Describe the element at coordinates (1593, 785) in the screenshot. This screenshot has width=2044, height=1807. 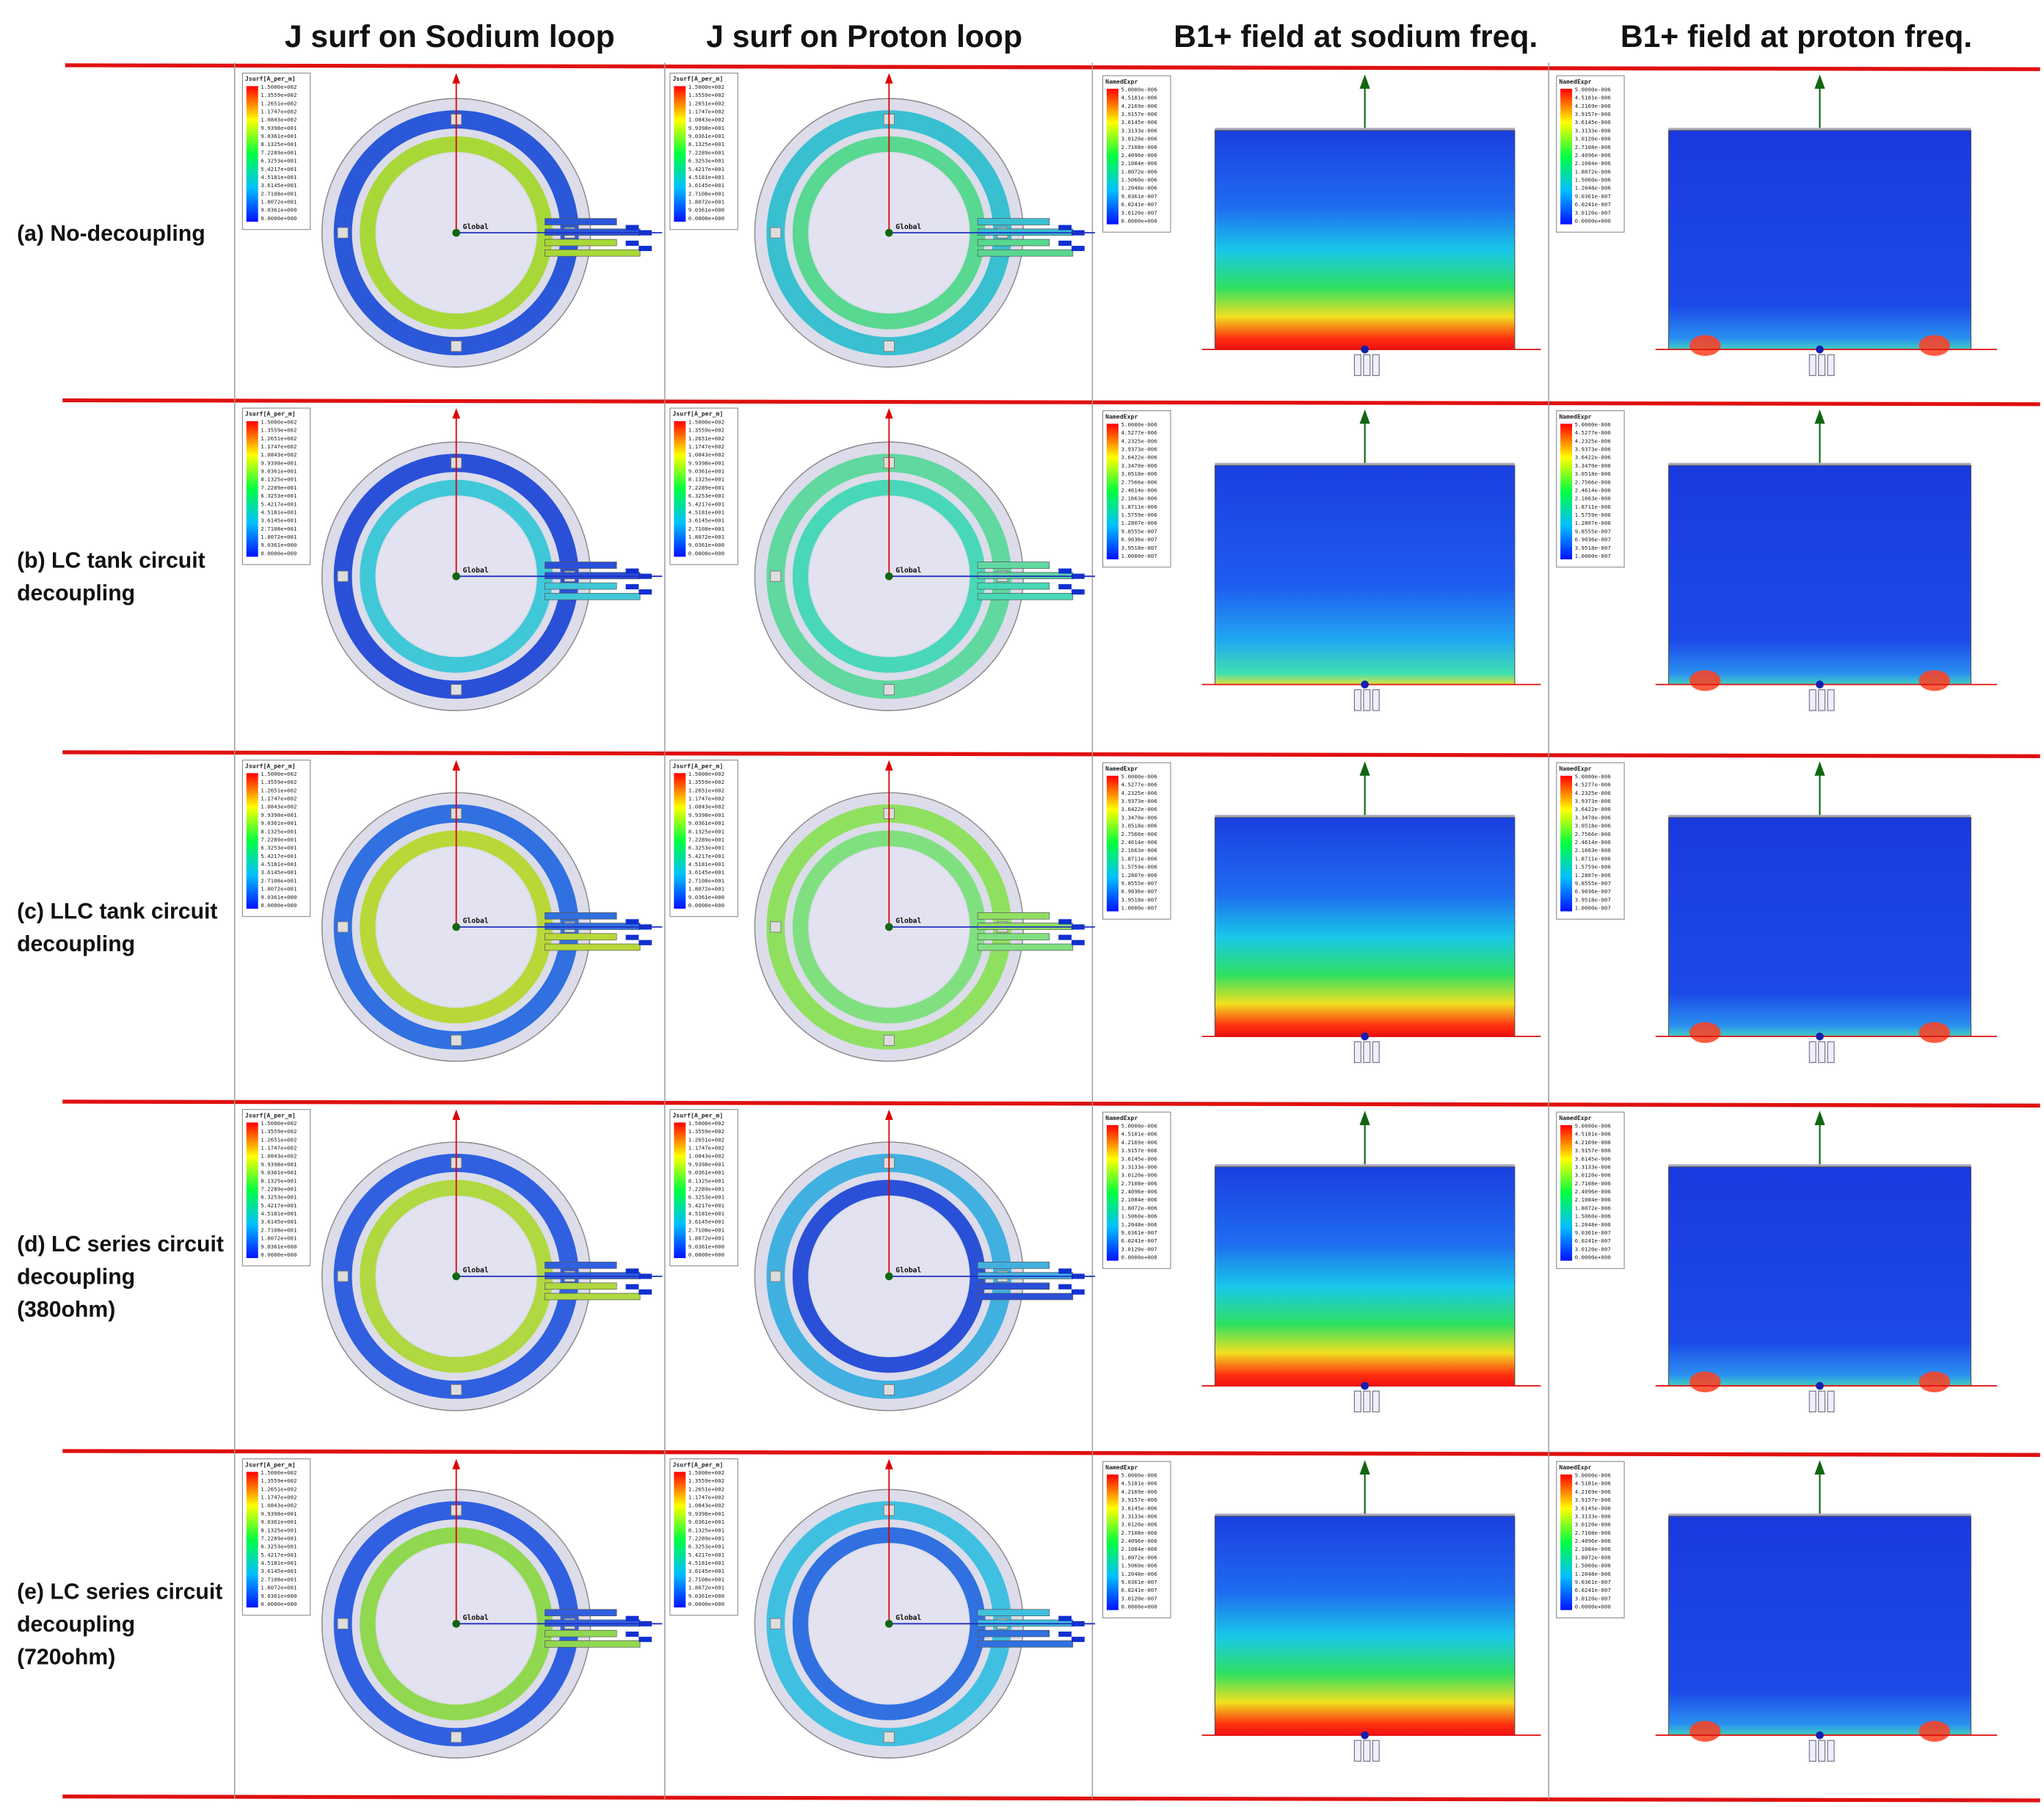
I see `legend-label: 4.5277e-006` at that location.